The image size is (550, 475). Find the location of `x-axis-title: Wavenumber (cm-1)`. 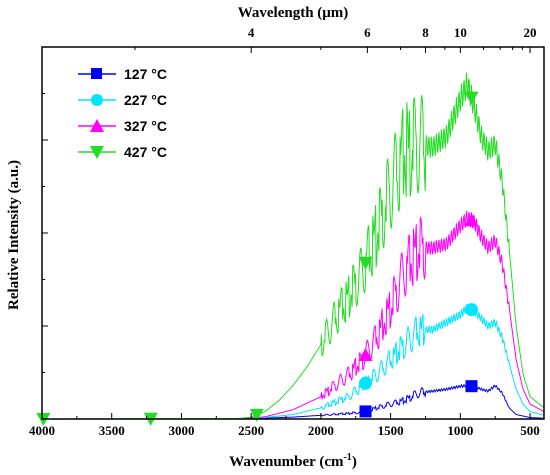

x-axis-title: Wavenumber (cm-1) is located at coordinates (293, 461).